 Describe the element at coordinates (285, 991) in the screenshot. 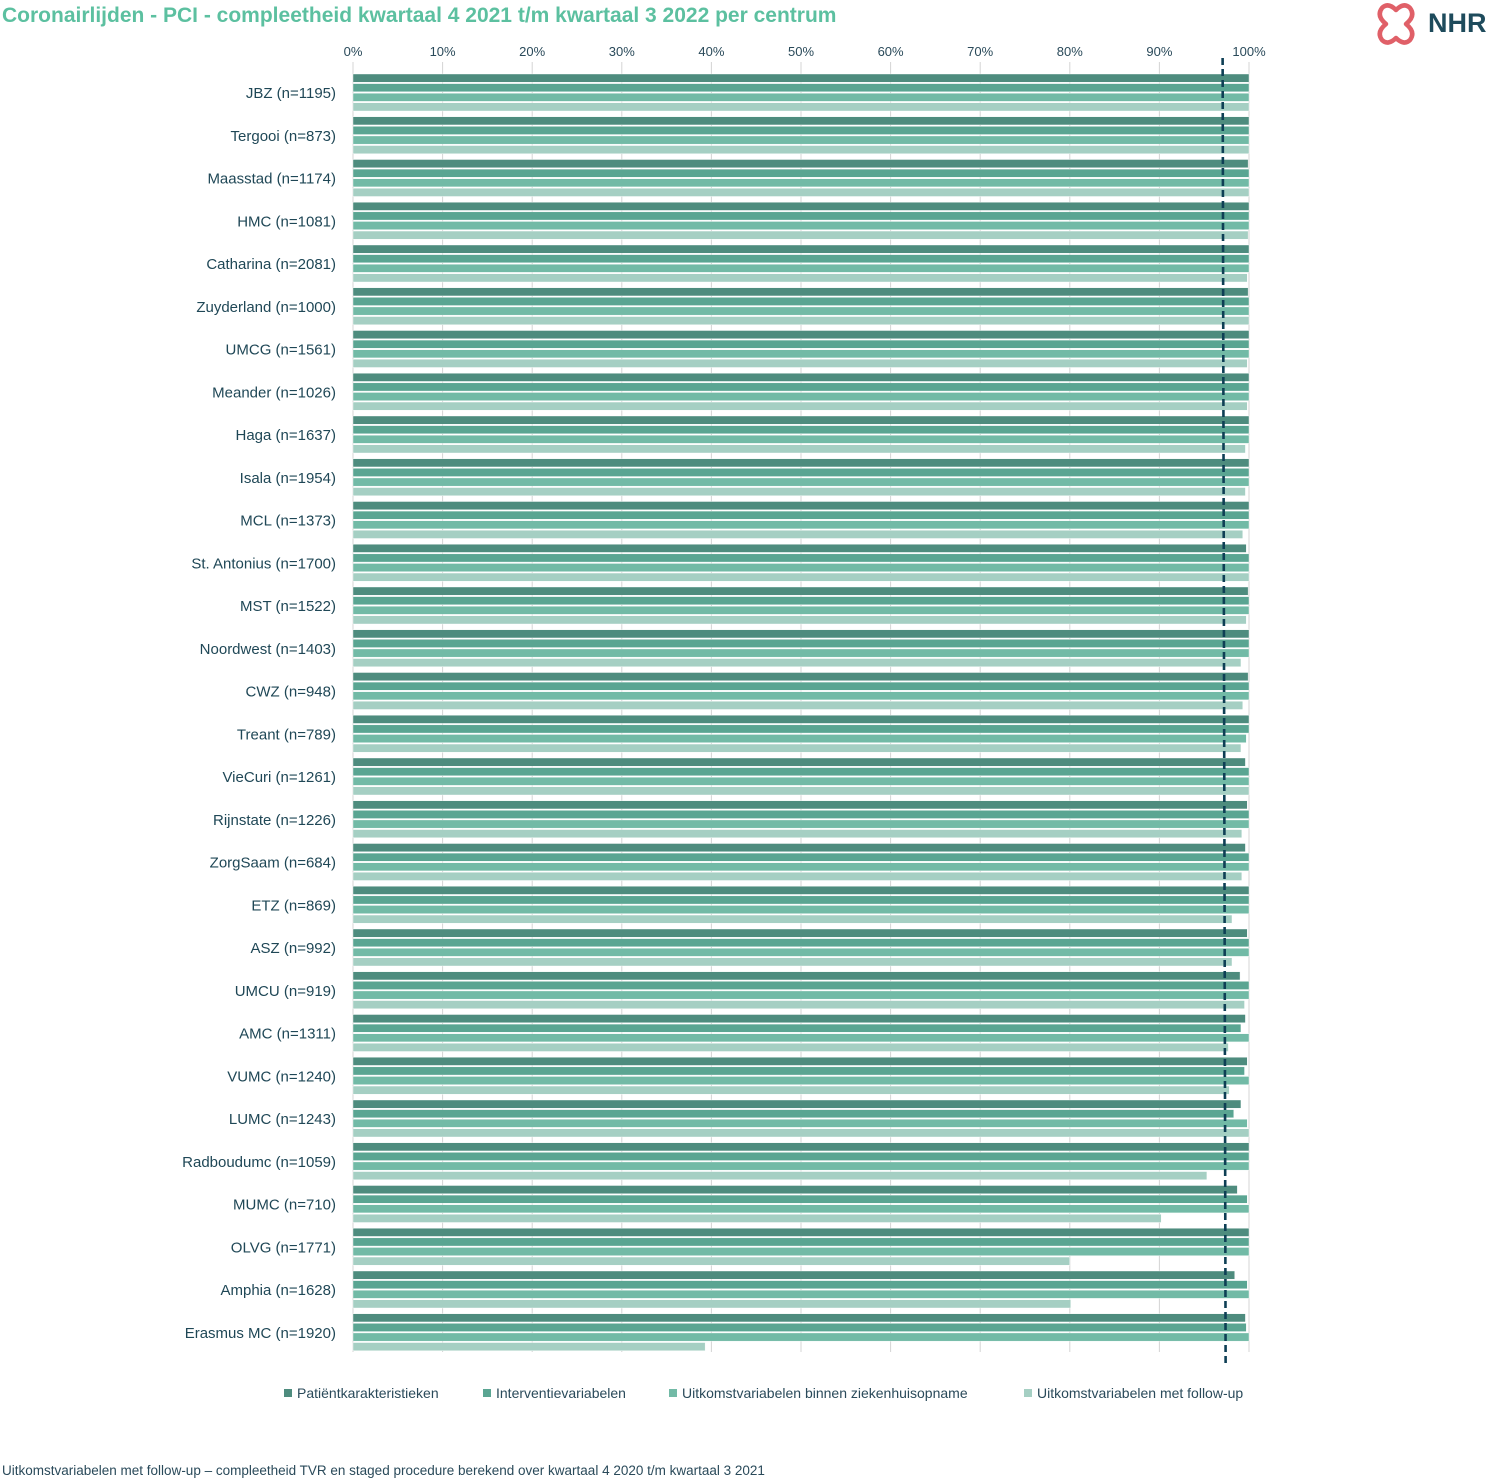

I see `category-label: UMCU (n=919)` at that location.